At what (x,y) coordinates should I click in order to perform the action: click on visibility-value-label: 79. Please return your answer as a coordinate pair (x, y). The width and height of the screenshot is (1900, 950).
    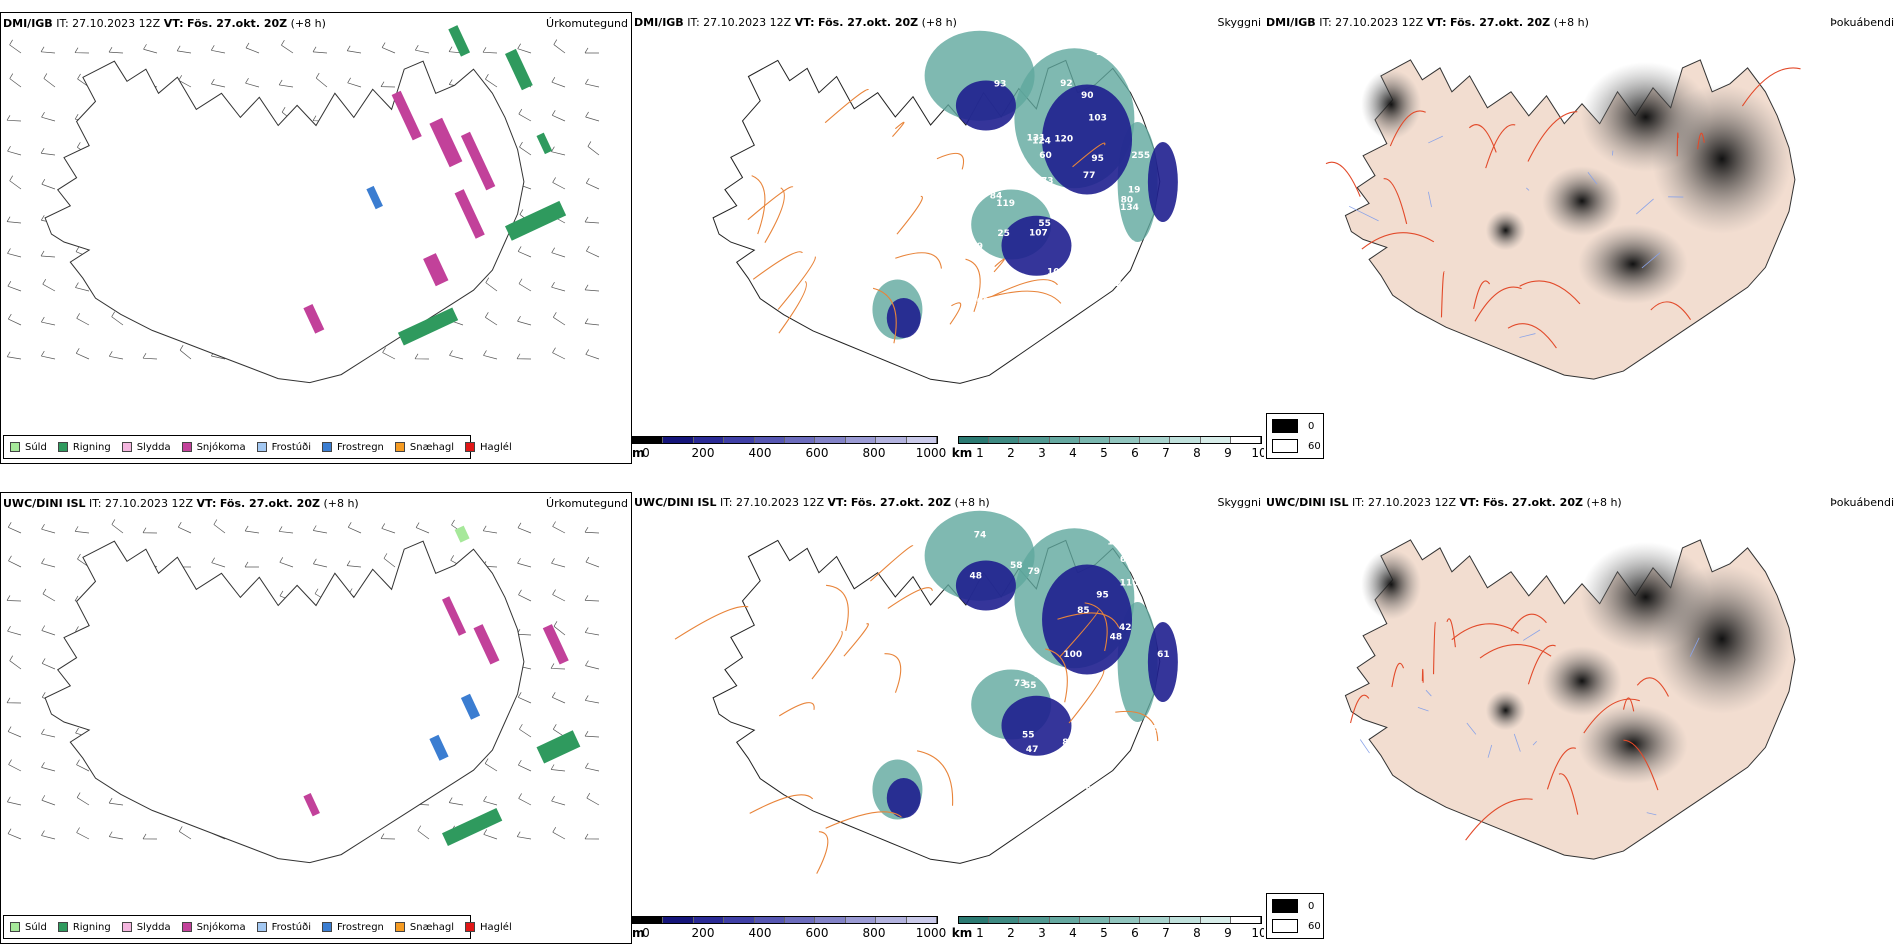
    Looking at the image, I should click on (1033, 572).